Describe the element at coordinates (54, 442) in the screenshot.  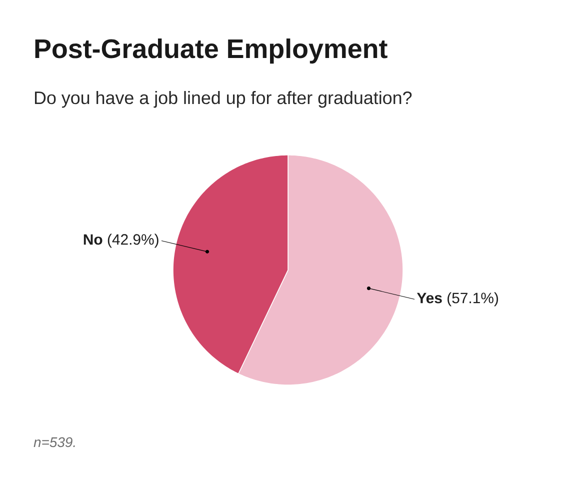
I see `text: n=539.` at that location.